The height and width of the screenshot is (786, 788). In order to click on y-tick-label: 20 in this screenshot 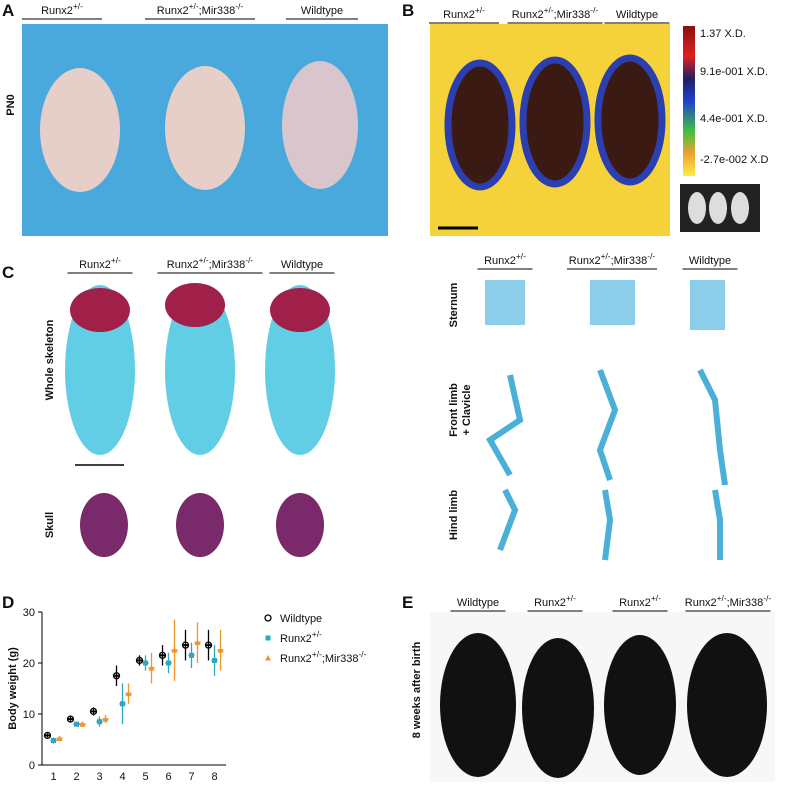, I will do `click(29, 664)`.